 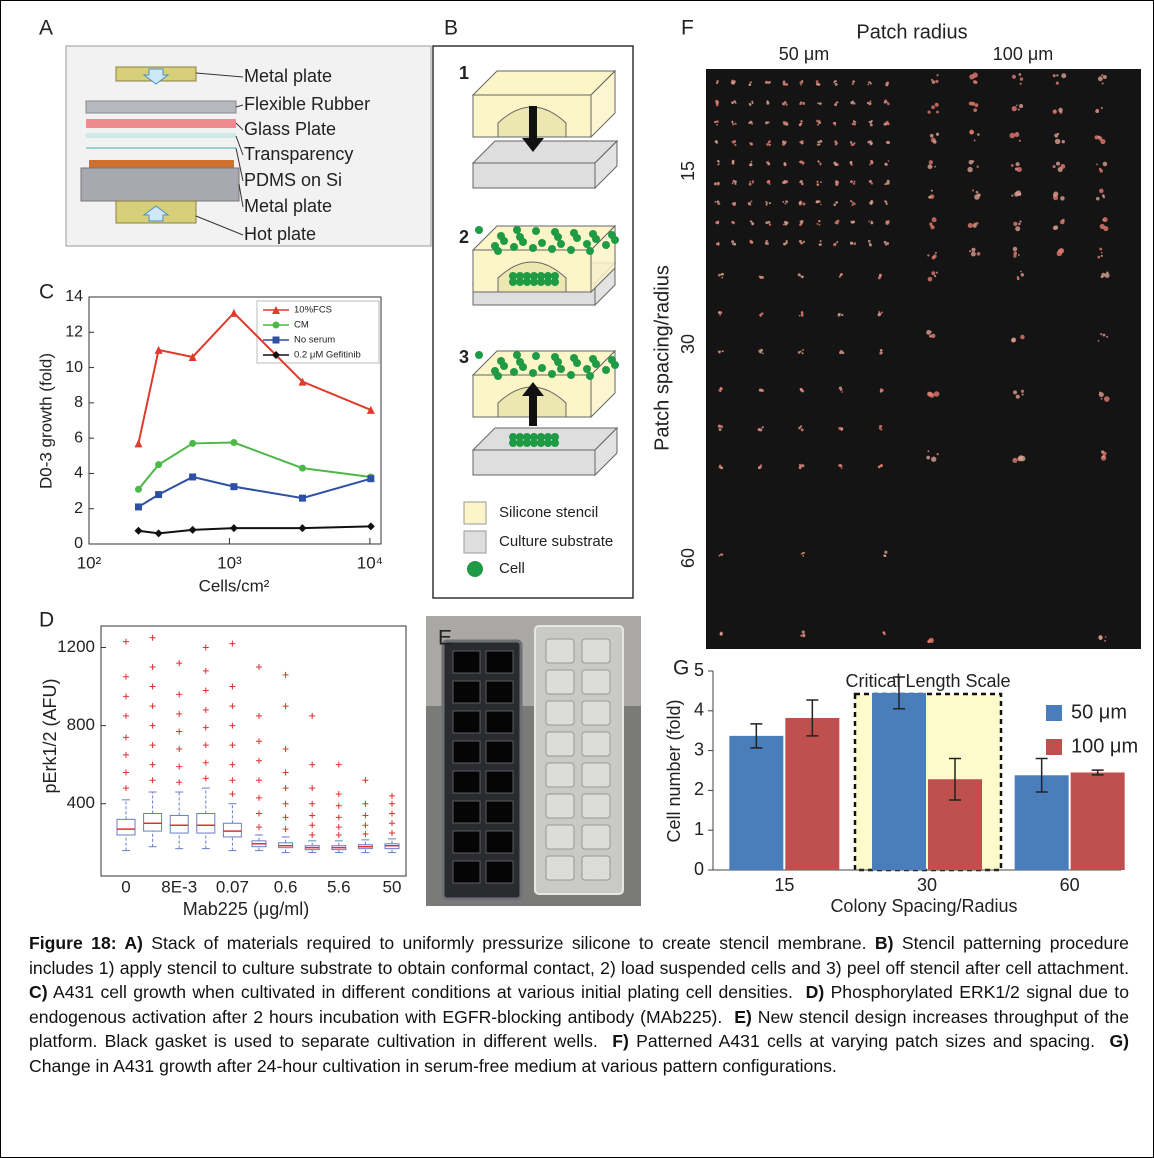 What do you see at coordinates (74, 296) in the screenshot?
I see `y-tick-label: 14` at bounding box center [74, 296].